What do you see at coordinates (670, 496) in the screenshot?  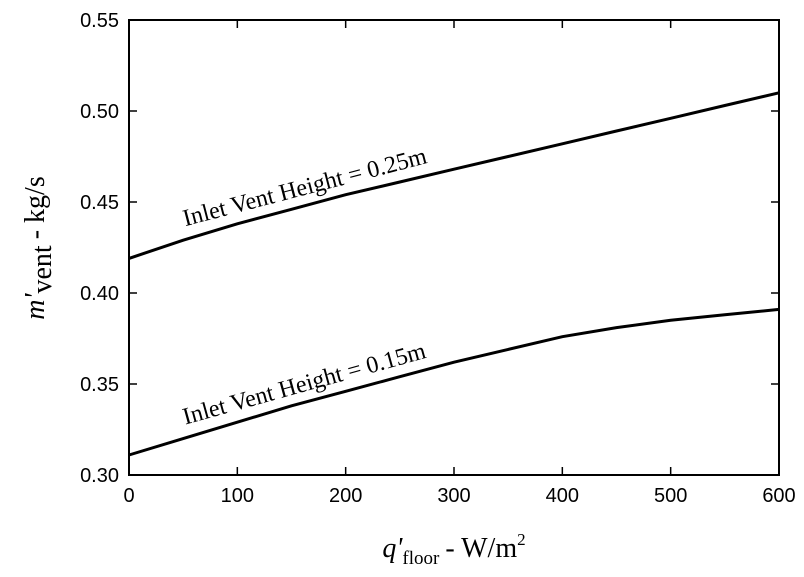 I see `x-tick-label: 500` at bounding box center [670, 496].